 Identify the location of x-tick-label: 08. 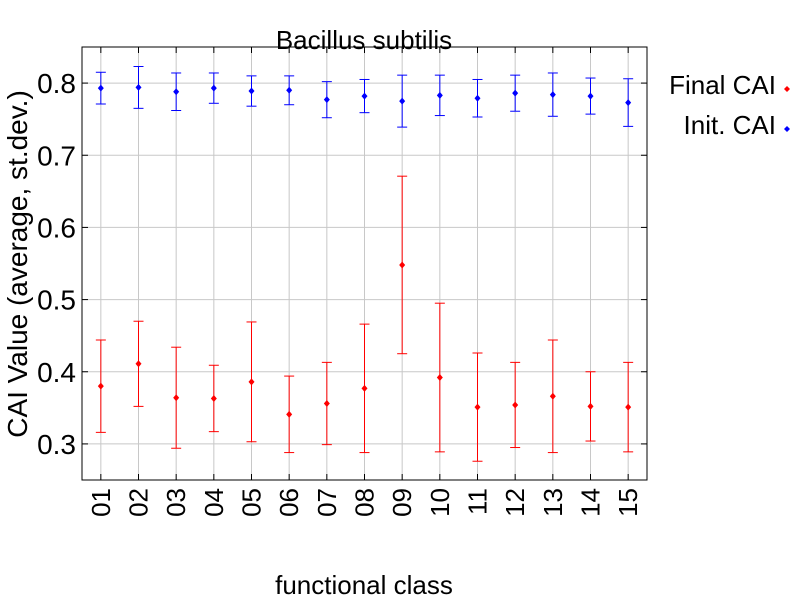
(365, 502).